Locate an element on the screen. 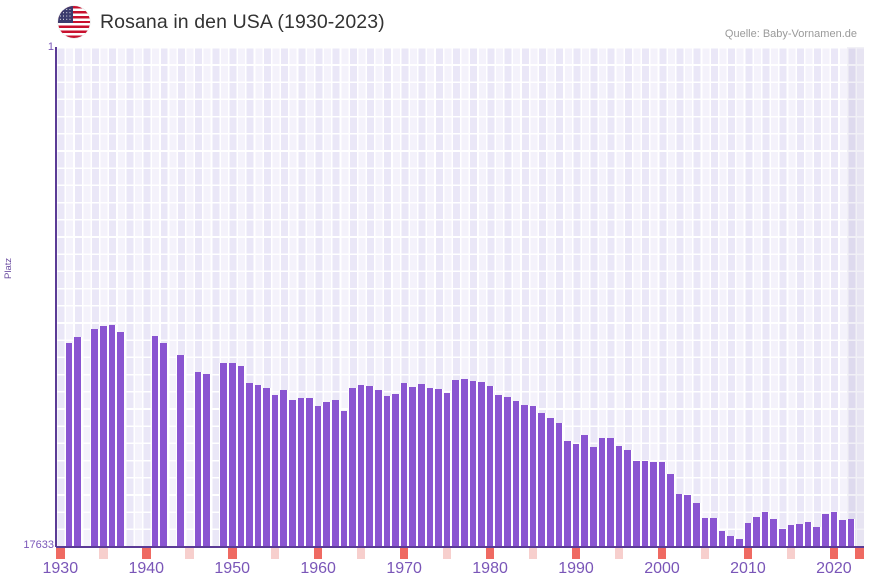 The width and height of the screenshot is (873, 587). x-axis-tick-strip is located at coordinates (460, 553).